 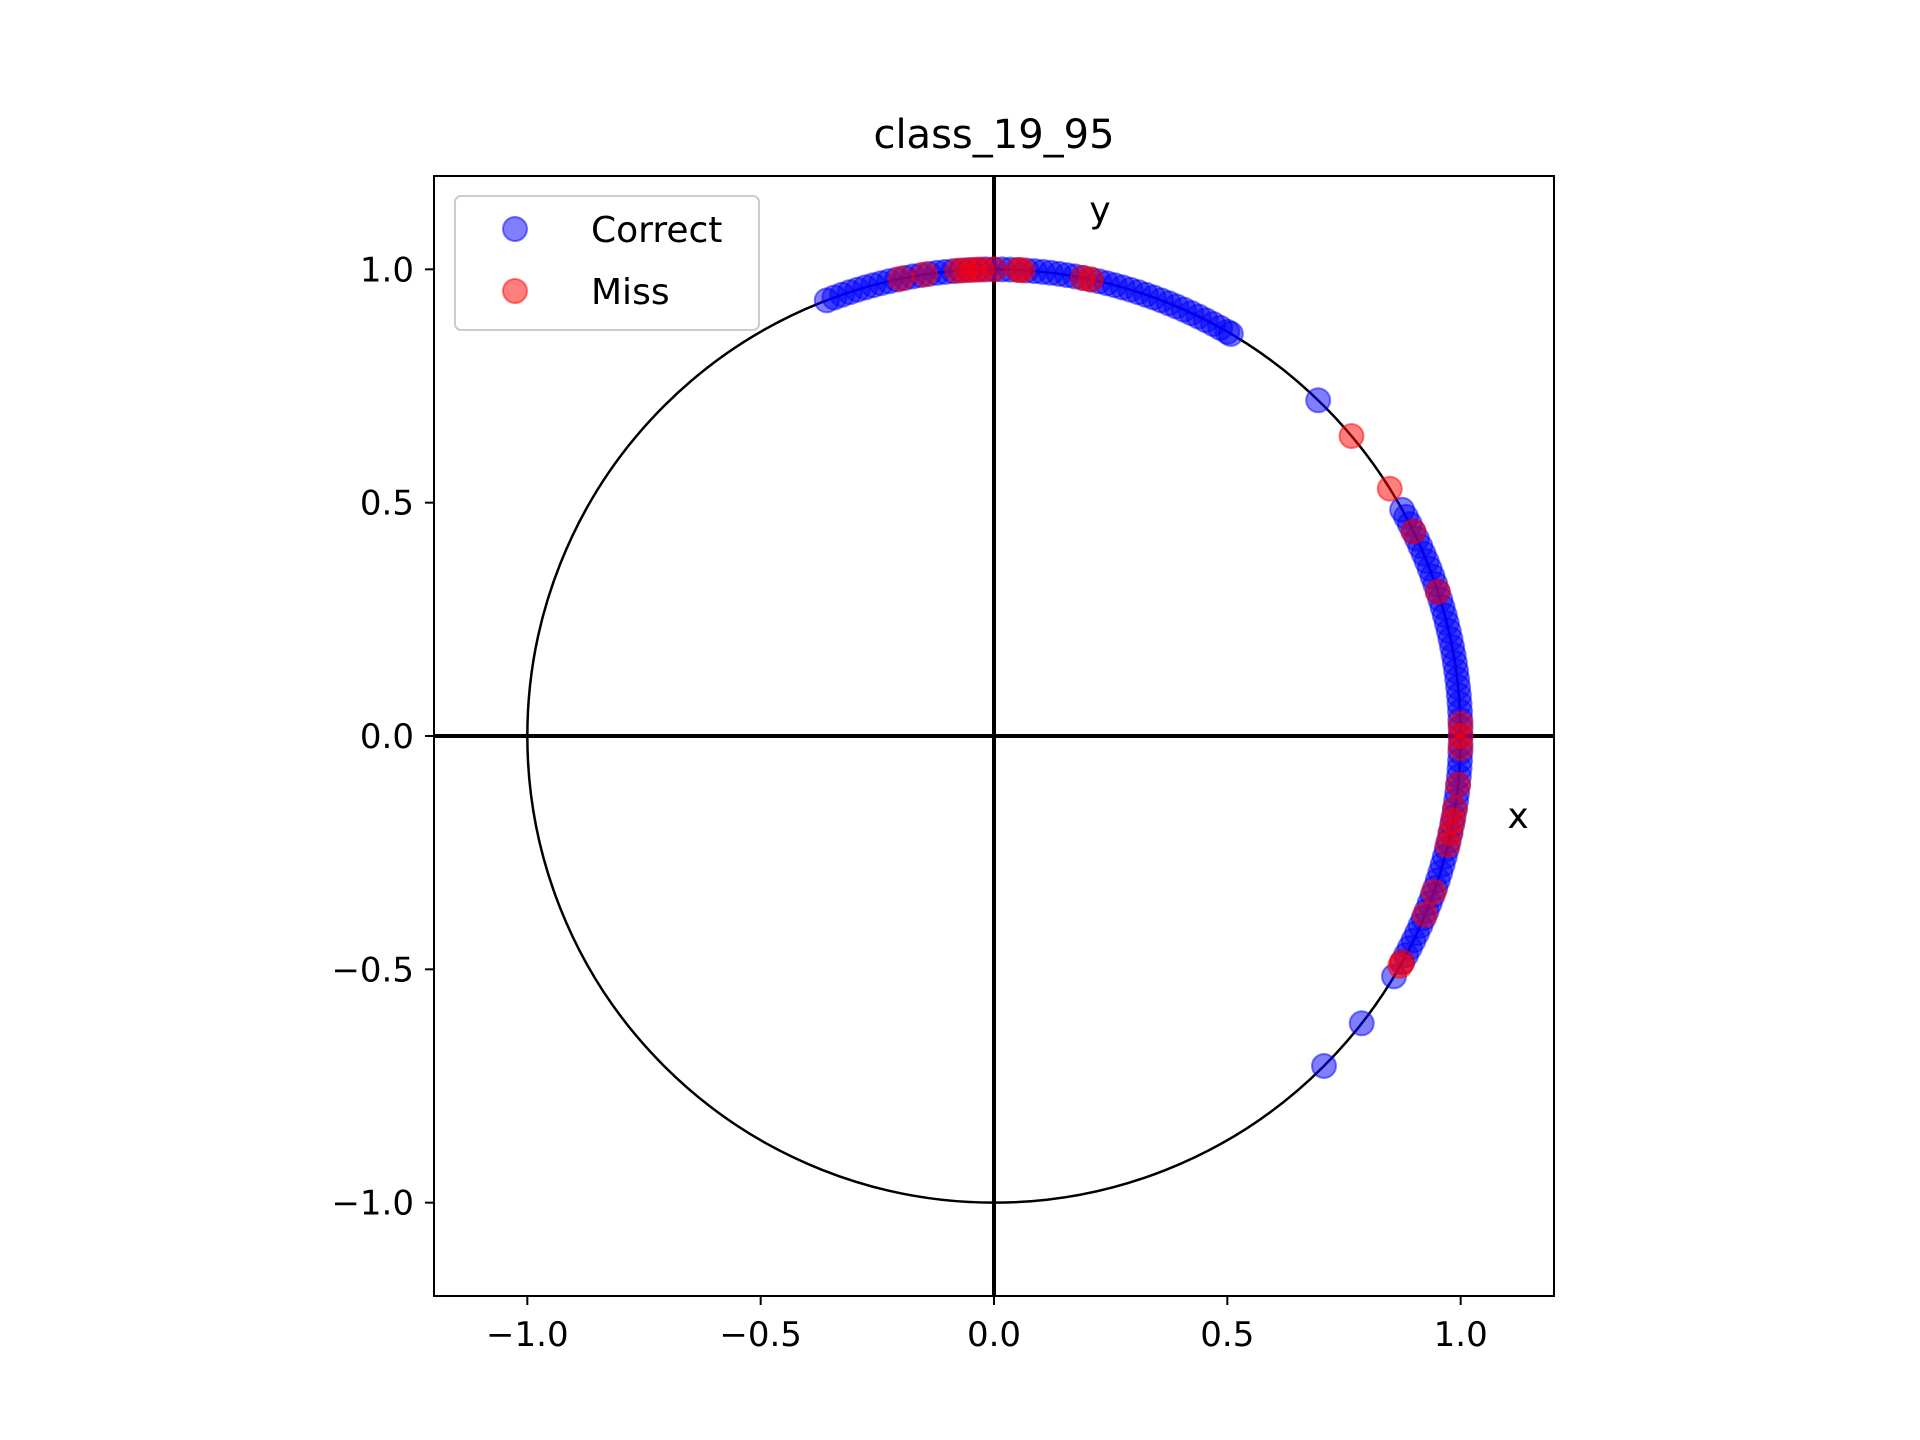 I want to click on x-tick-label: 0.5, so click(x=1227, y=1335).